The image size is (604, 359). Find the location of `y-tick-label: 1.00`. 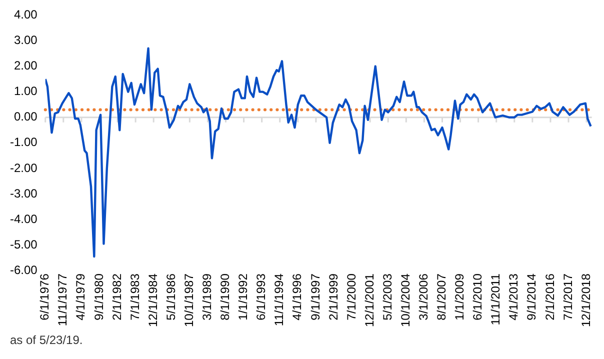

y-tick-label: 1.00 is located at coordinates (26, 91).